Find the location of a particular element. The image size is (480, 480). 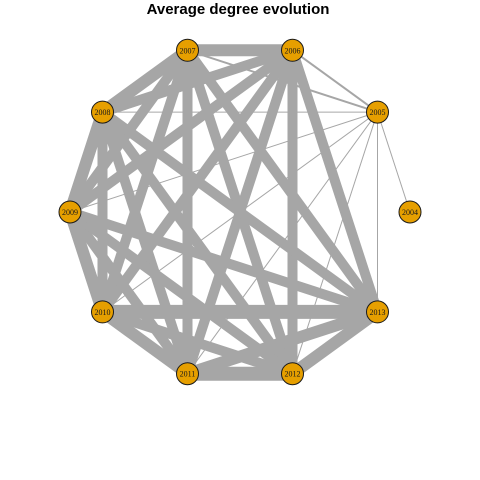

node-2010: 2010 is located at coordinates (102, 312).